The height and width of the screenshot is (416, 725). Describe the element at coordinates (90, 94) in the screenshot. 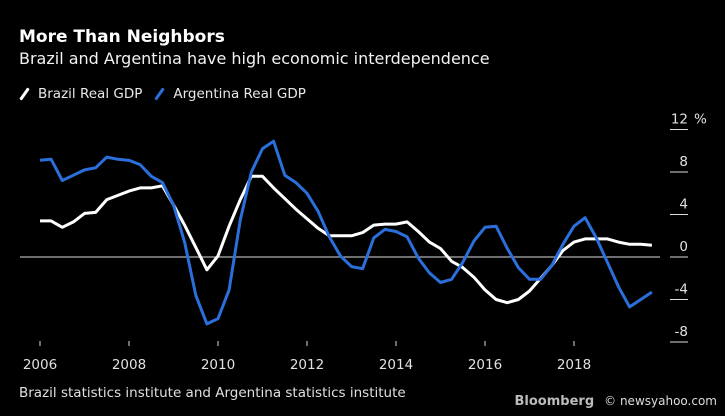

I see `legend-label-brazil: Brazil Real GDP` at that location.